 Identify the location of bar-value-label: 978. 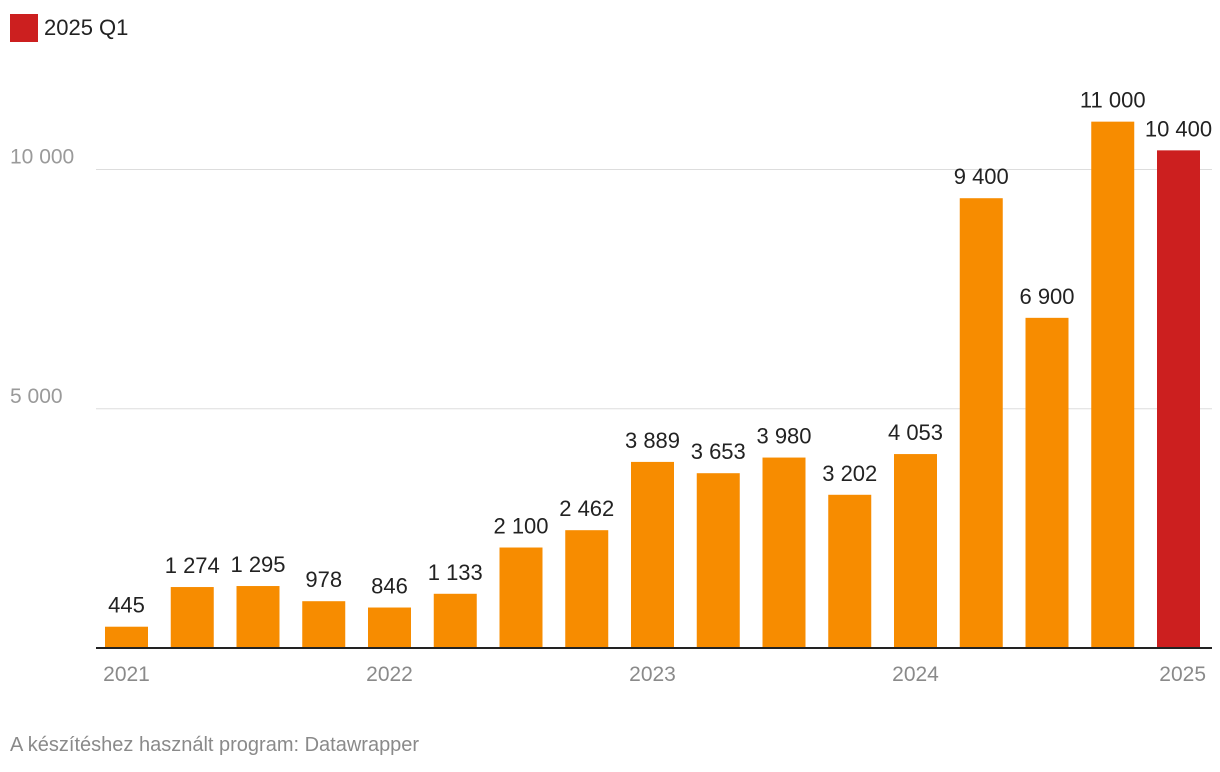
(323, 579).